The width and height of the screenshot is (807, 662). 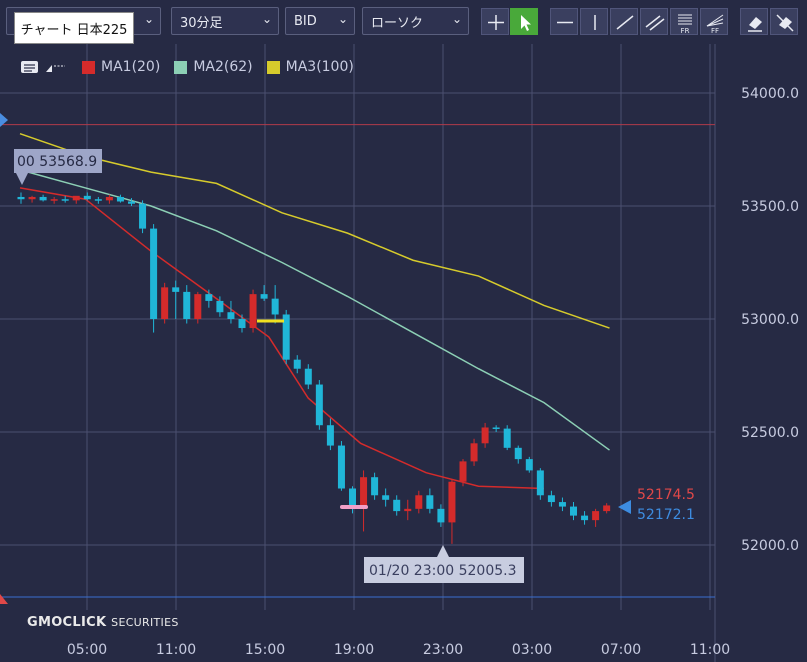 I want to click on chart-type-select: ローソク ⌄, so click(x=415, y=21).